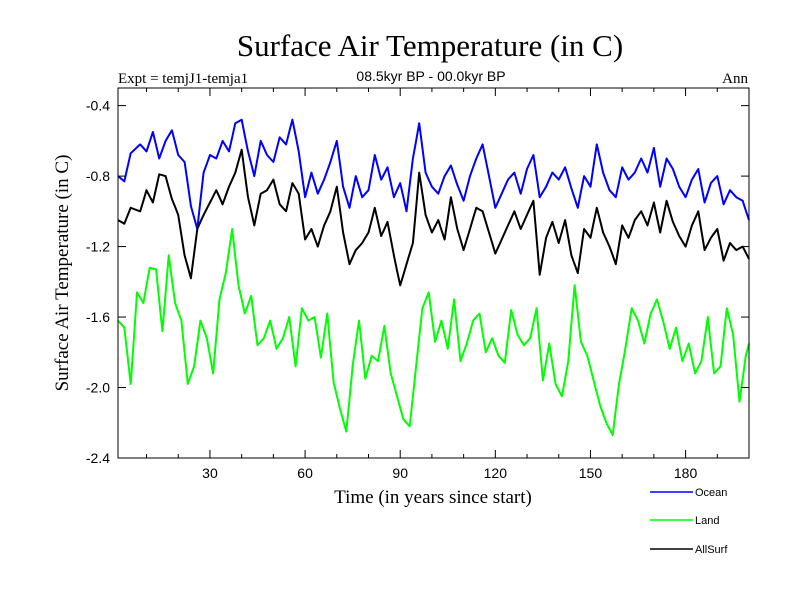 This screenshot has width=800, height=600. Describe the element at coordinates (735, 79) in the screenshot. I see `season-label: Ann` at that location.